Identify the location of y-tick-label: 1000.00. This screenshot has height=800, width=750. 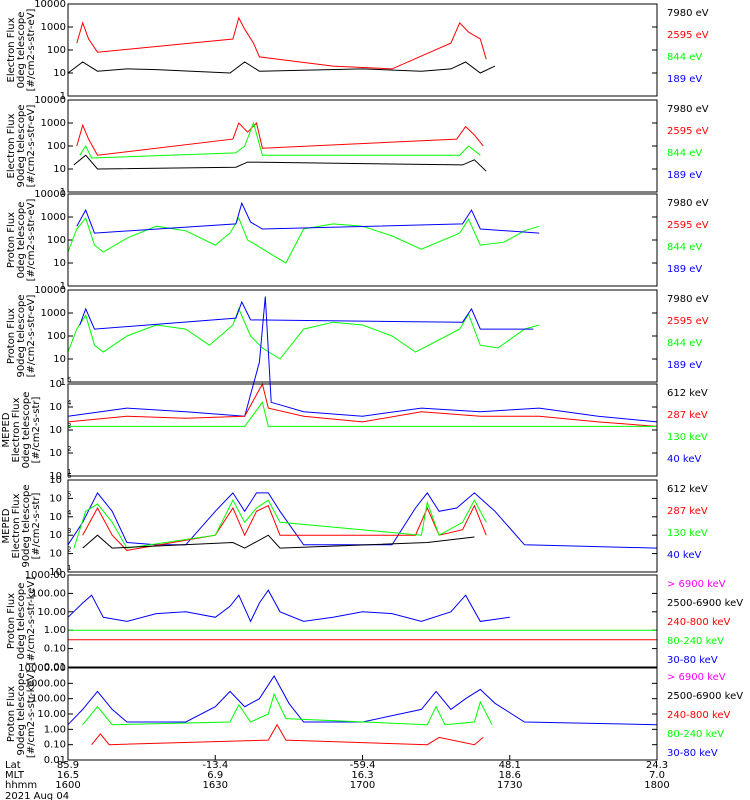
(45, 575).